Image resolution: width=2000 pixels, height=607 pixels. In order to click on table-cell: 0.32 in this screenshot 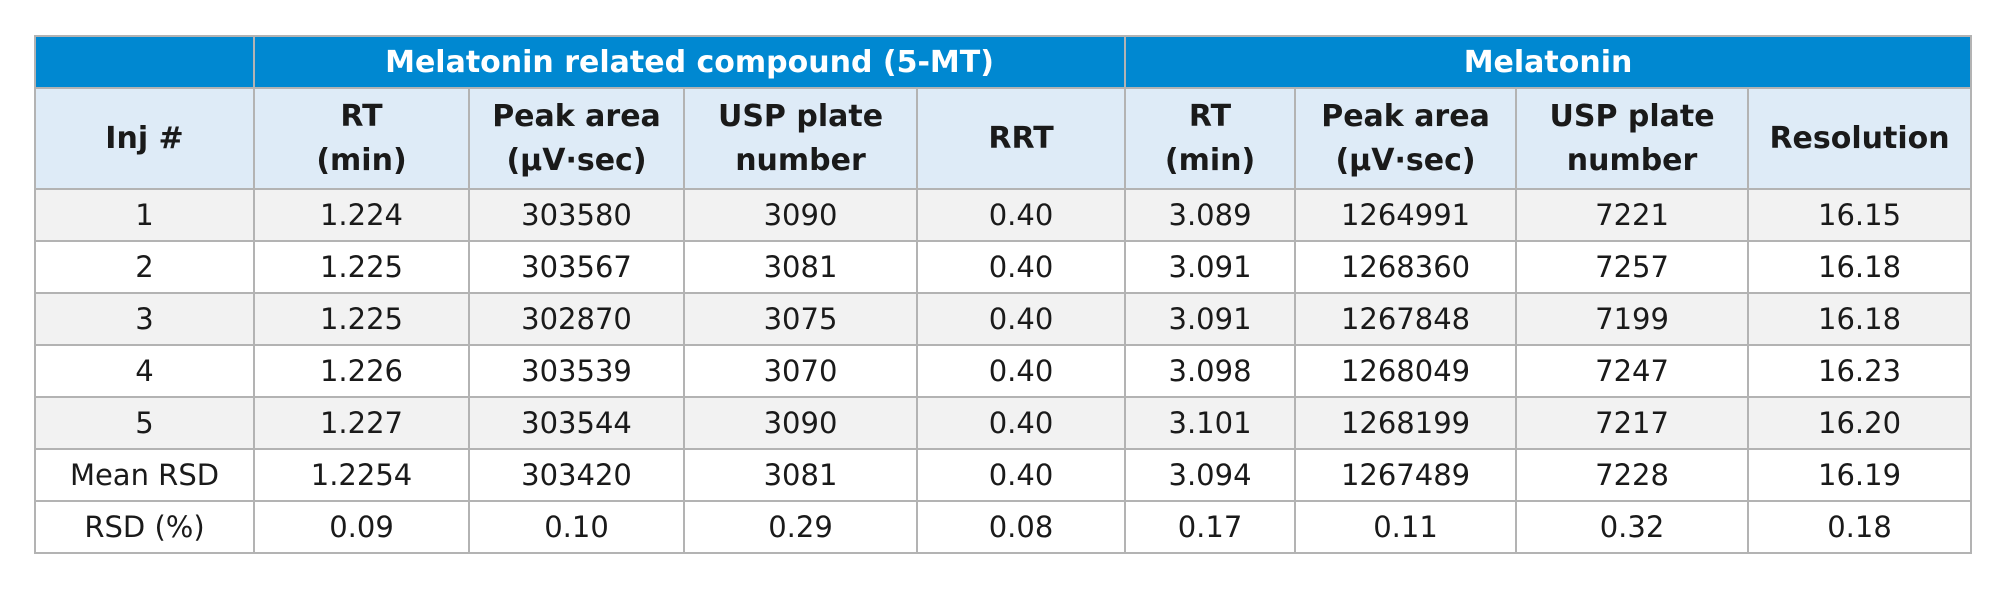, I will do `click(1632, 527)`.